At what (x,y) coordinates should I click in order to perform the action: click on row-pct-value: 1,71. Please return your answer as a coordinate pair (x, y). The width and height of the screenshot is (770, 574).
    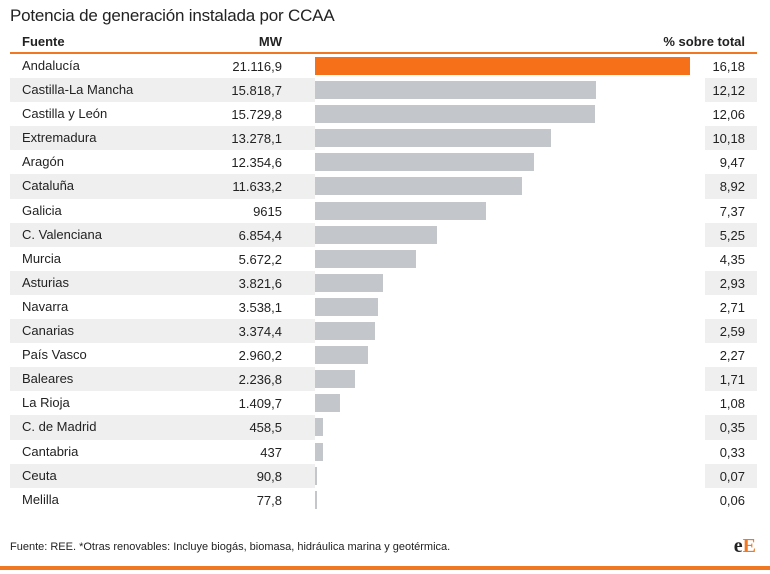
    Looking at the image, I should click on (732, 380).